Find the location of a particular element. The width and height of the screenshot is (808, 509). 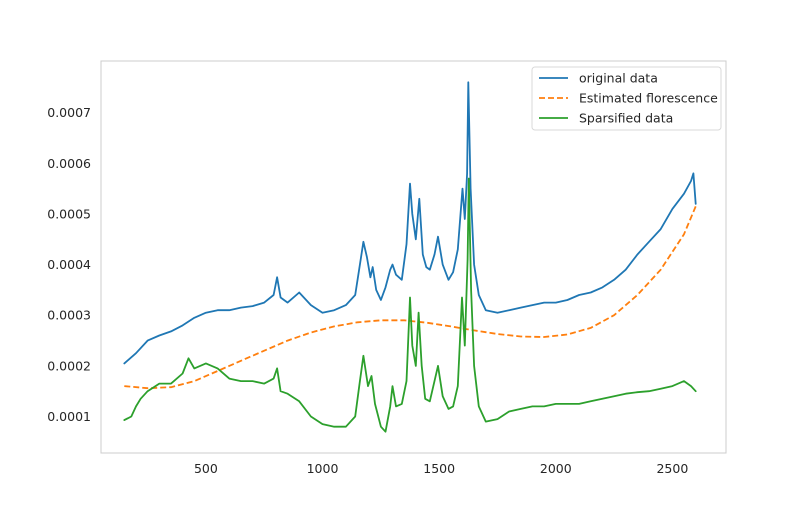

y-tick-label: 0.0001 is located at coordinates (69, 416).